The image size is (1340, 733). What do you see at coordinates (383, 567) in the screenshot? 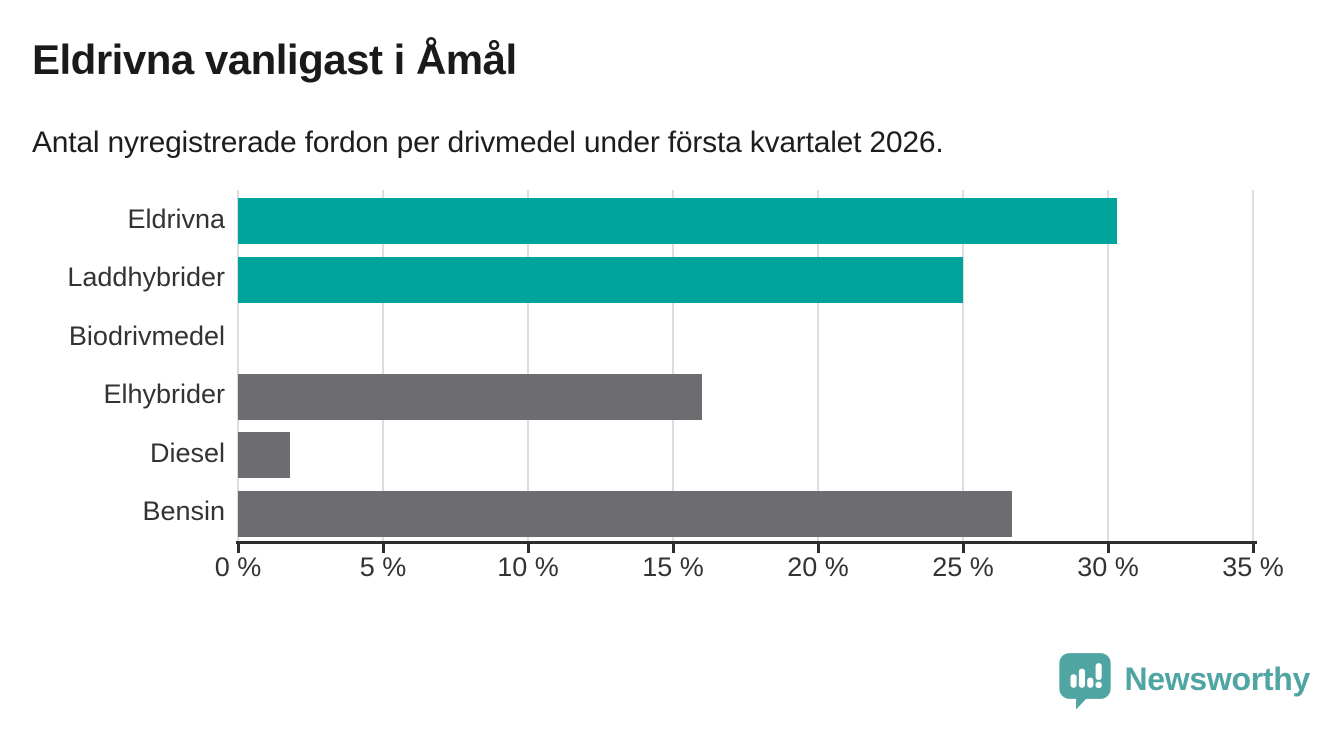
I see `x-tick-label: 5 %` at bounding box center [383, 567].